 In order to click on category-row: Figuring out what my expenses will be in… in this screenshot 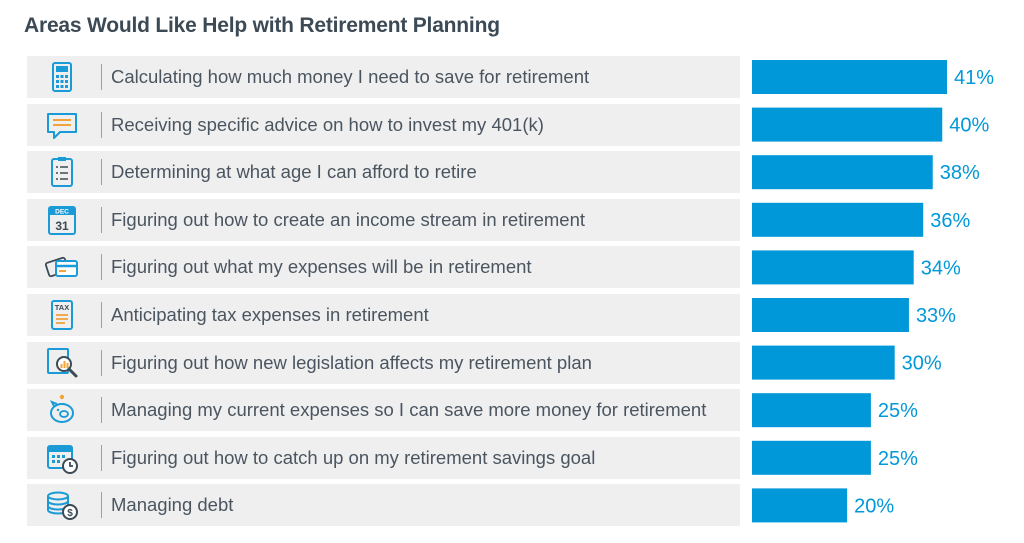, I will do `click(383, 267)`.